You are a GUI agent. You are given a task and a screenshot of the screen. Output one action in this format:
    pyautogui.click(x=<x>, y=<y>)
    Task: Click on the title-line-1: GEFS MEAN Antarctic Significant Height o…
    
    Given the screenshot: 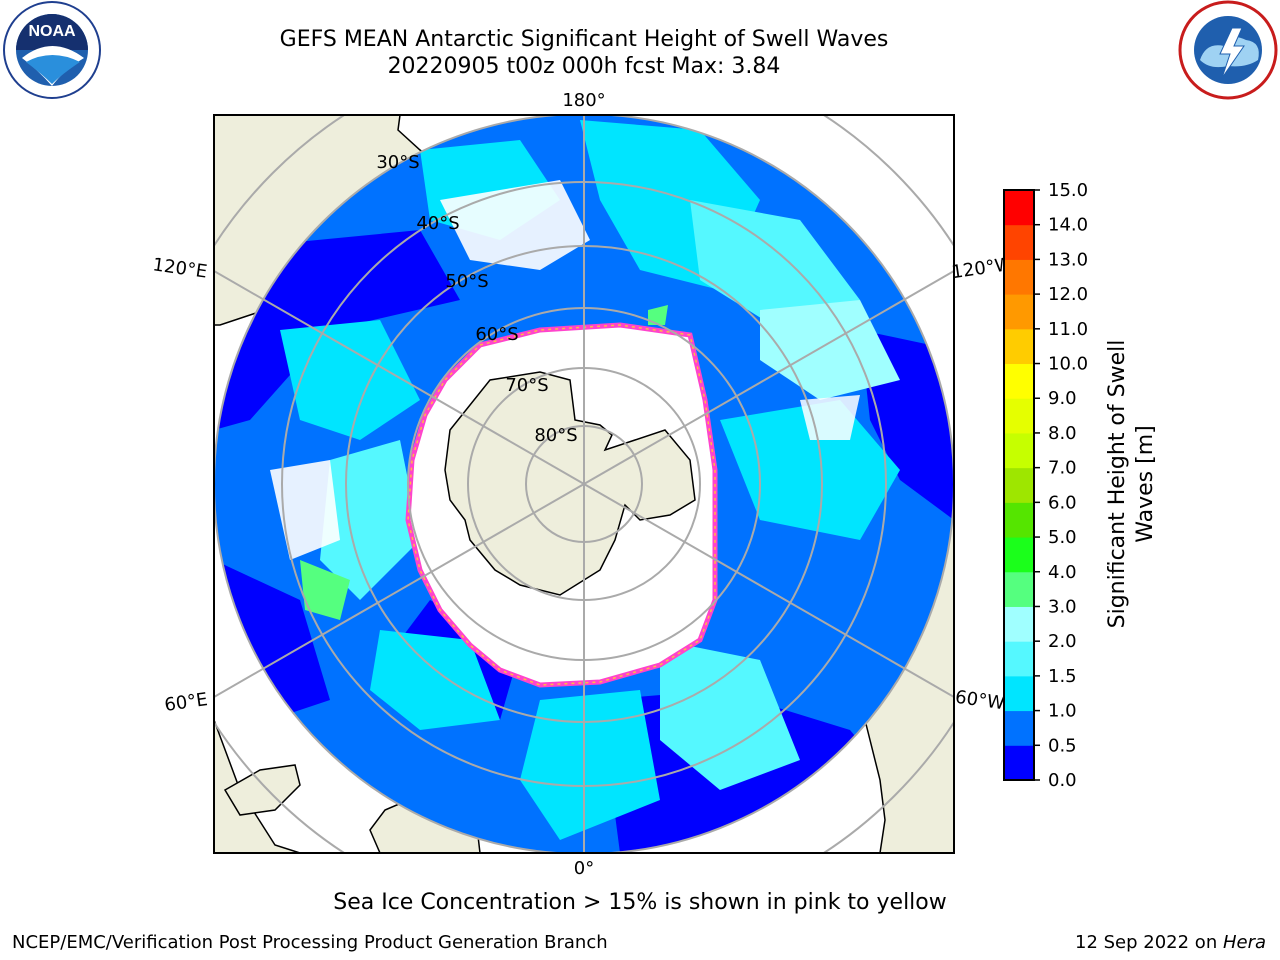 What is the action you would take?
    pyautogui.click(x=584, y=39)
    